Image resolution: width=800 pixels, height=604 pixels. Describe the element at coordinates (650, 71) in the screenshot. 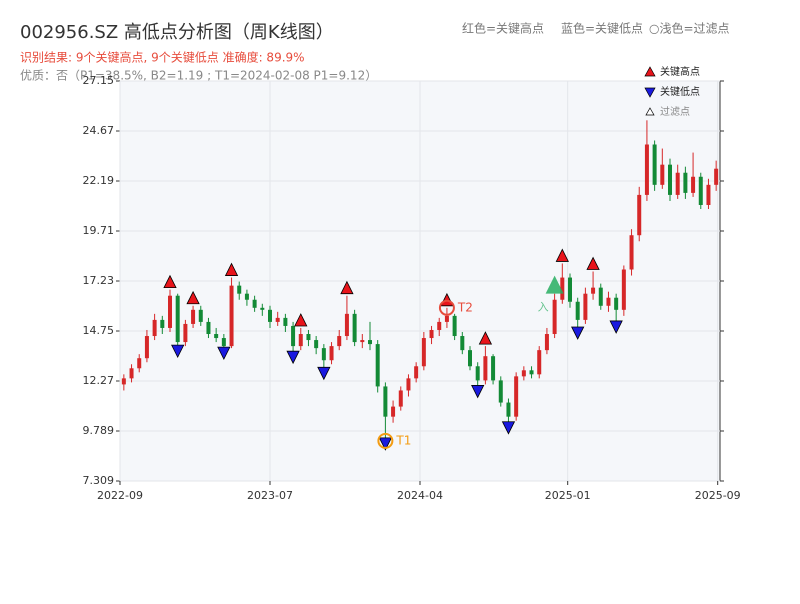

I see `legend-symbol` at that location.